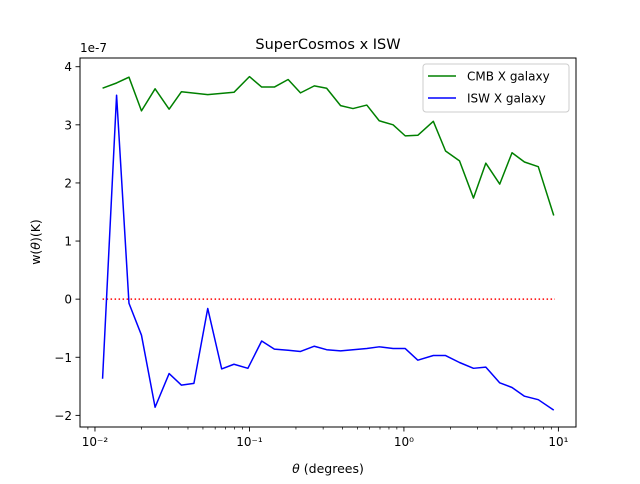 The image size is (640, 484). Describe the element at coordinates (68, 300) in the screenshot. I see `y-tick-label: 0` at that location.